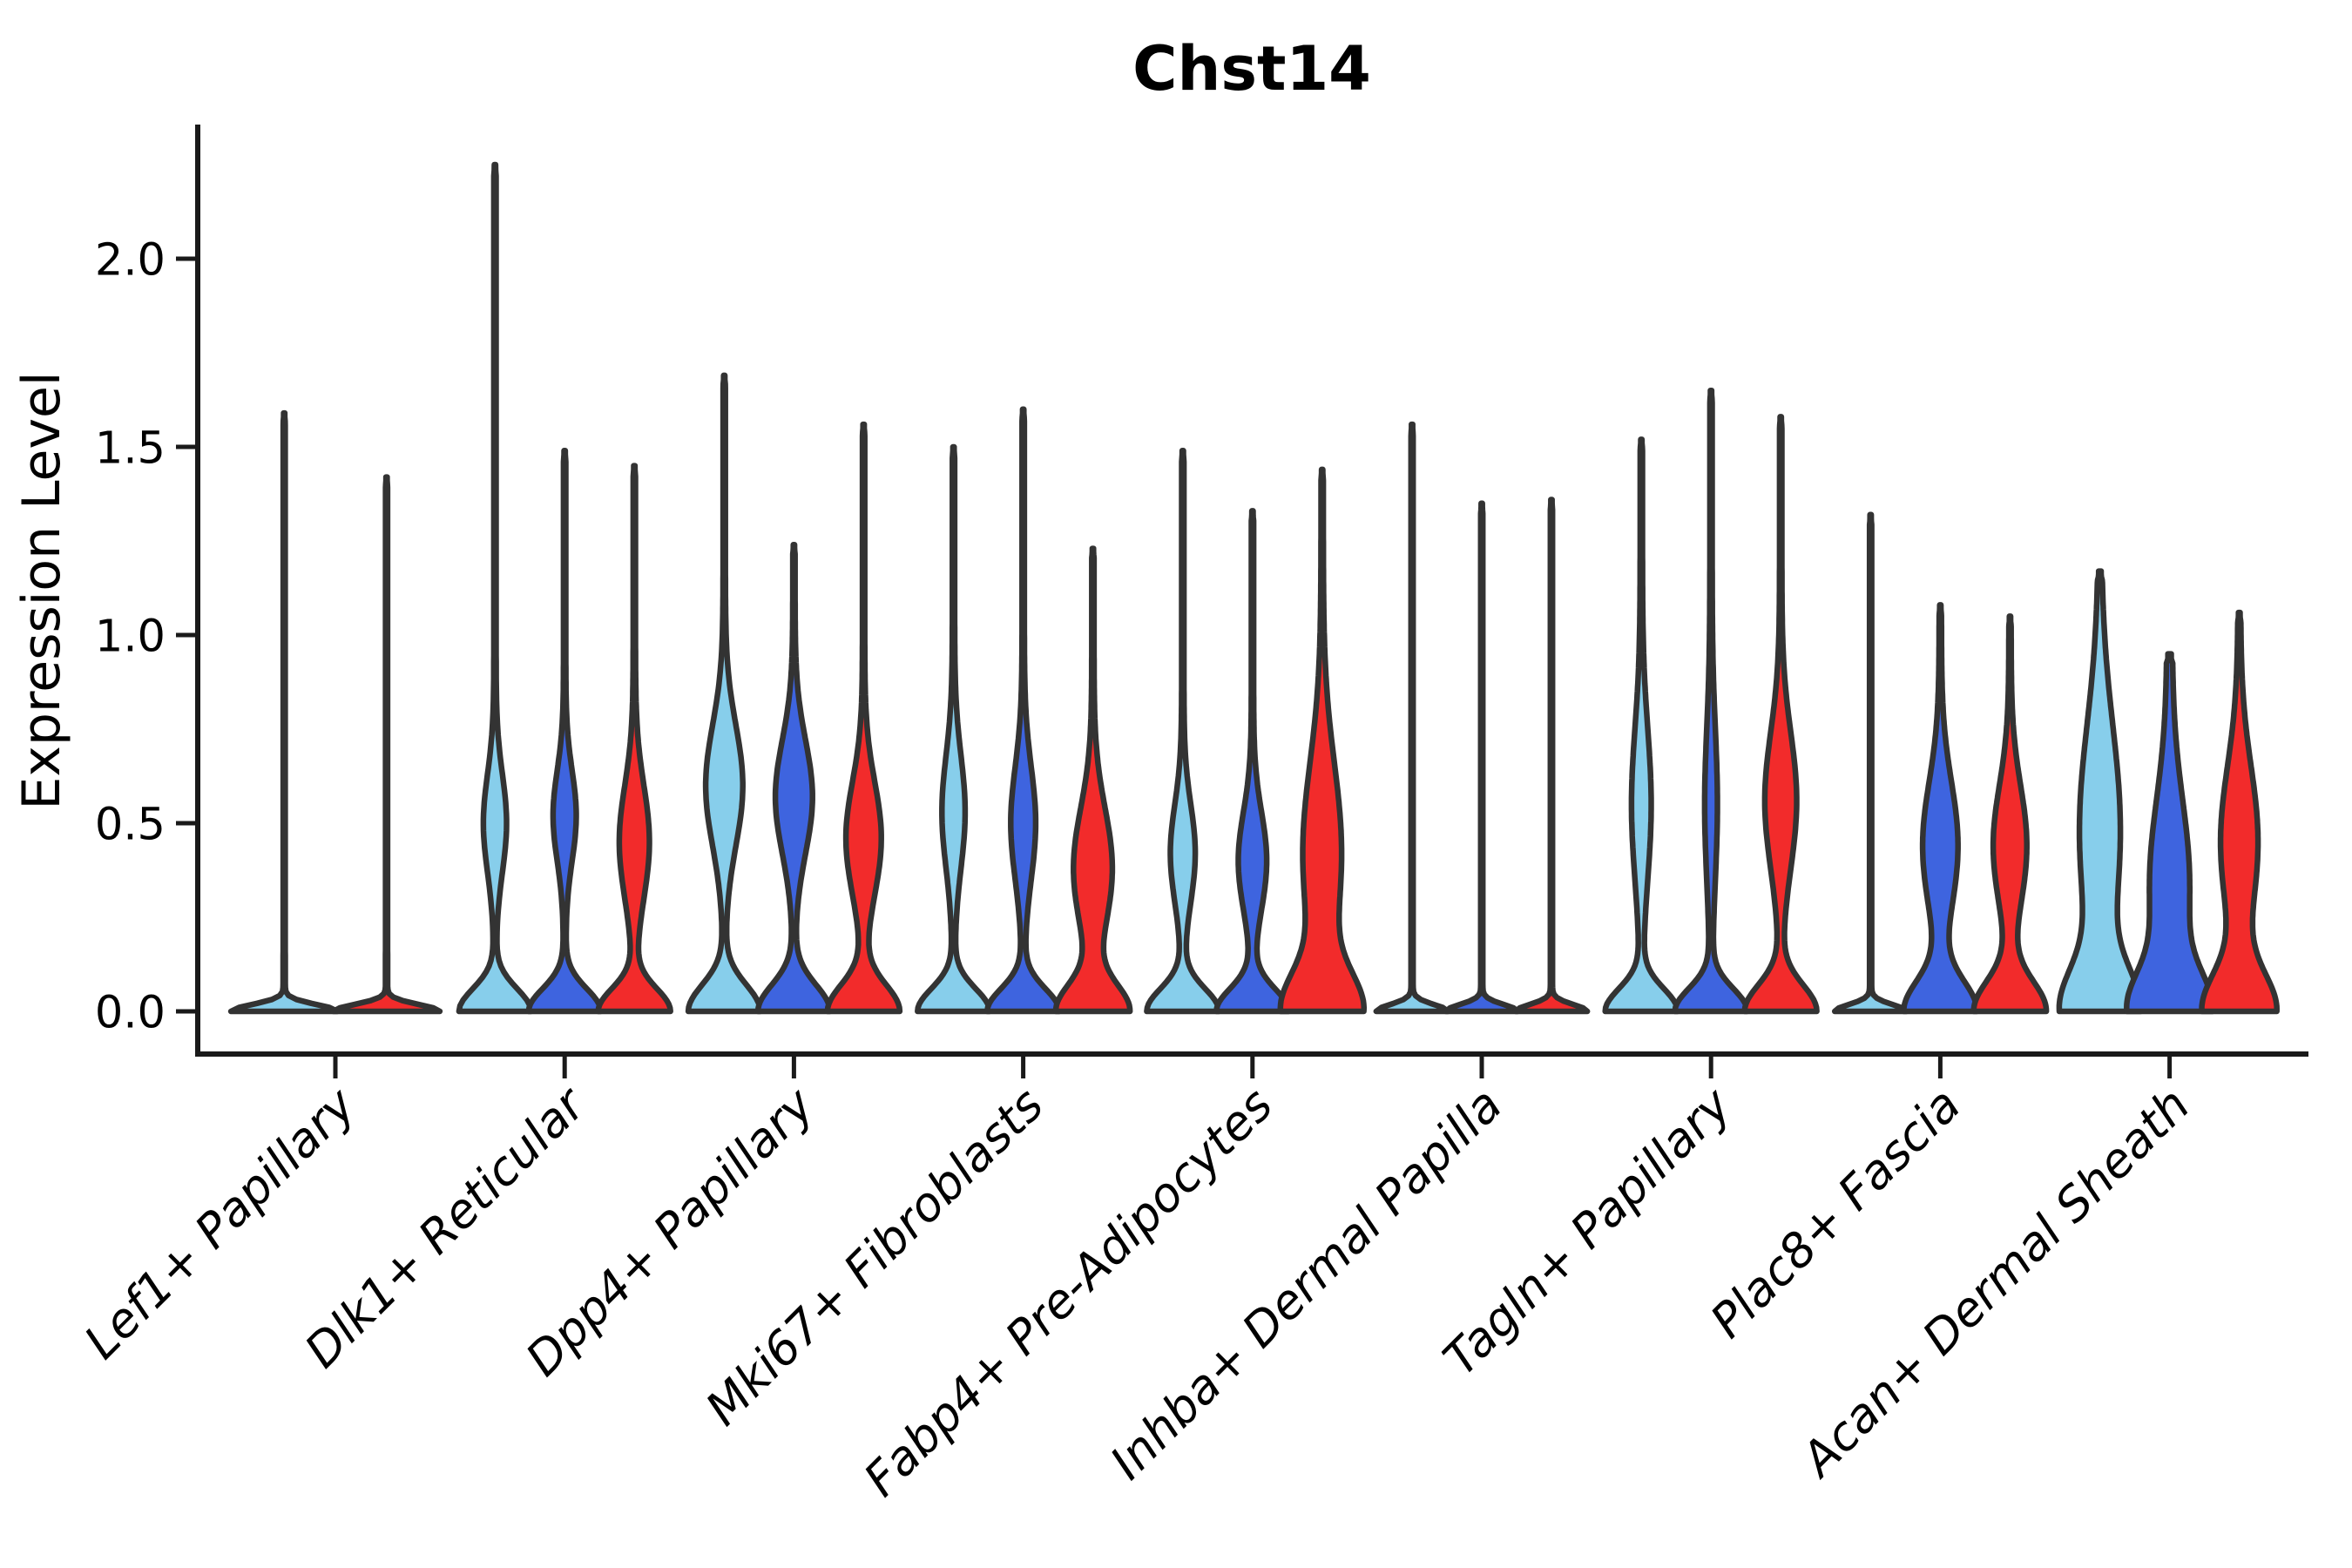 The height and width of the screenshot is (1568, 2352). I want to click on y-tick-label: 1.0, so click(130, 636).